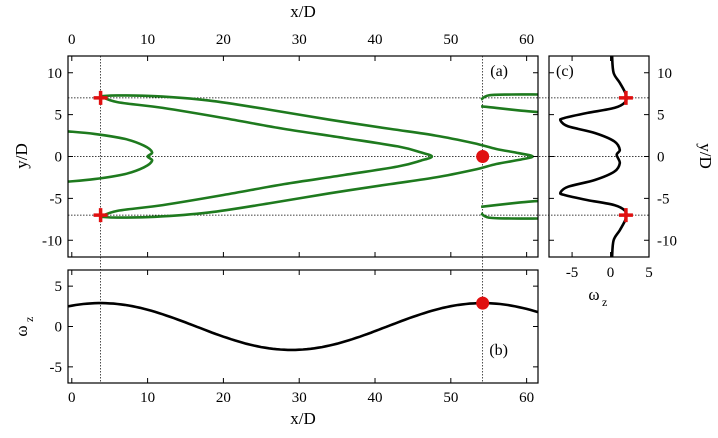 Image resolution: width=718 pixels, height=438 pixels. I want to click on panel-a-y-ticklabel-3: -5, so click(56, 199).